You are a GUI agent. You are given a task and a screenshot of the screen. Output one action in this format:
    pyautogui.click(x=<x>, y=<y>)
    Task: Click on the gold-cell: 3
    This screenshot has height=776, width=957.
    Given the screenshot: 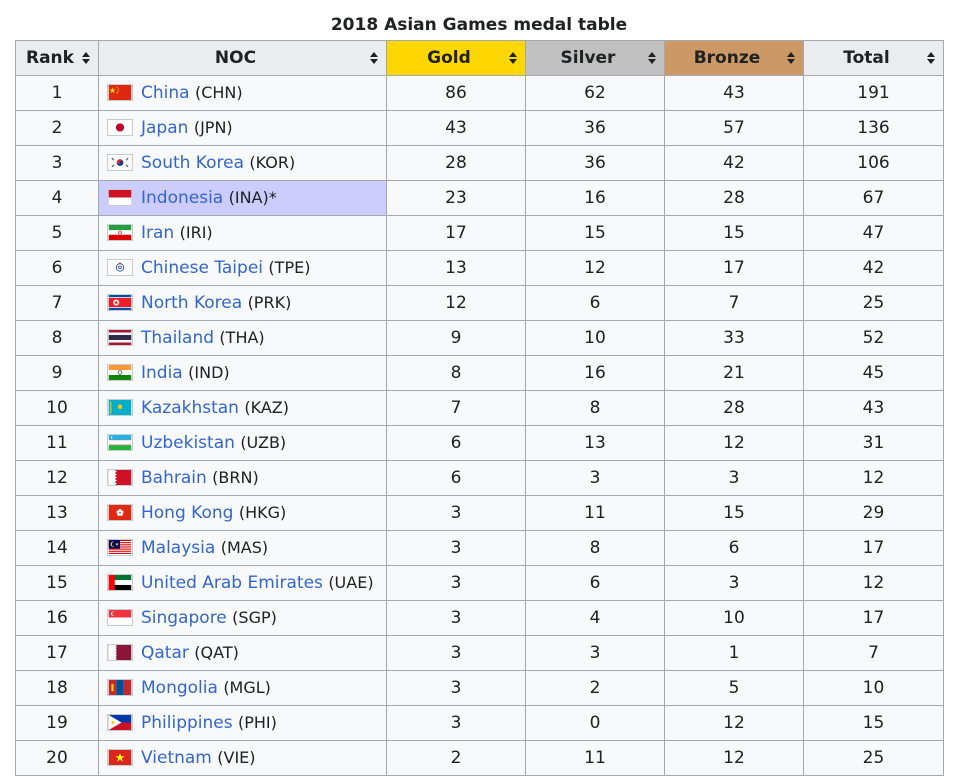 What is the action you would take?
    pyautogui.click(x=456, y=513)
    